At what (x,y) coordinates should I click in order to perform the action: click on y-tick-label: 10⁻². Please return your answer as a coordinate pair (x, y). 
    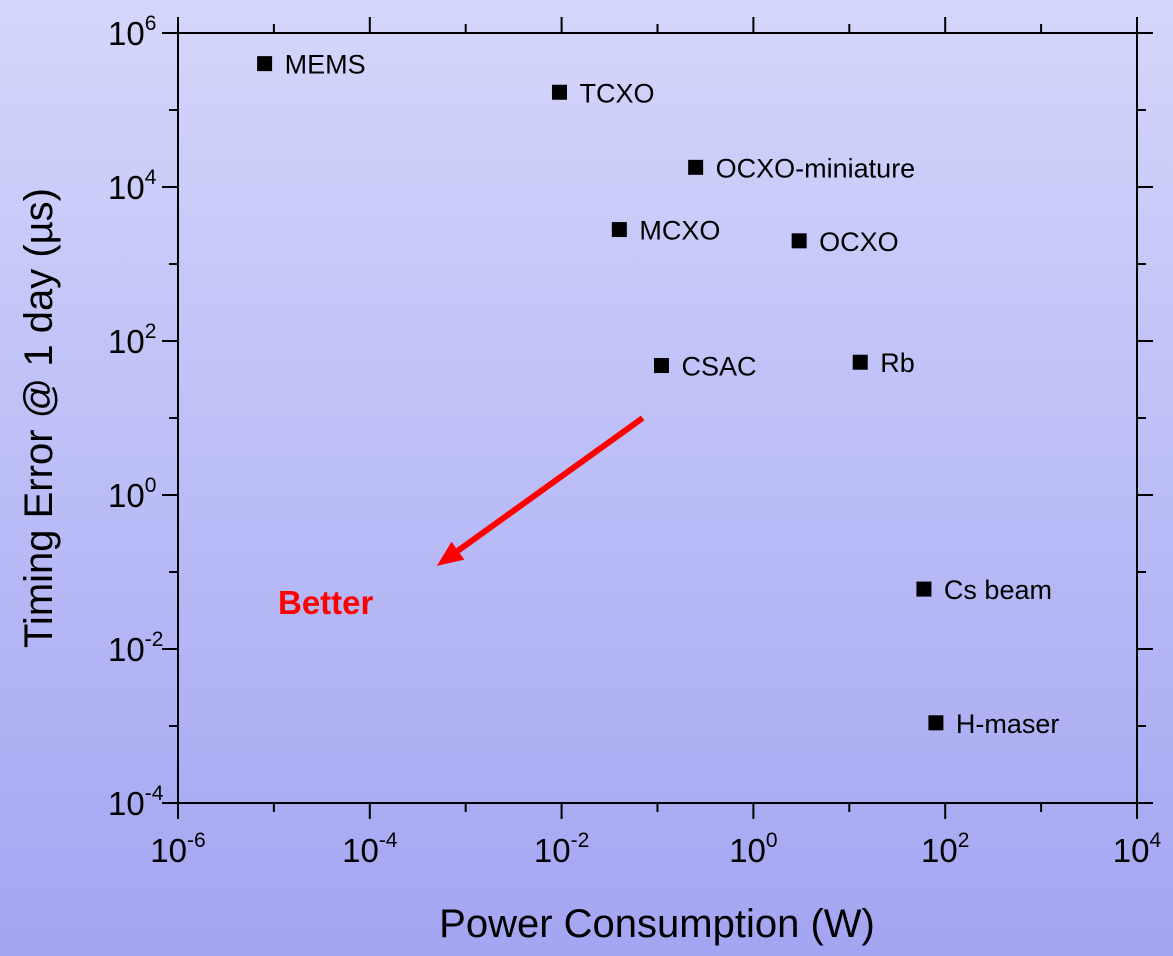
    Looking at the image, I should click on (135, 648).